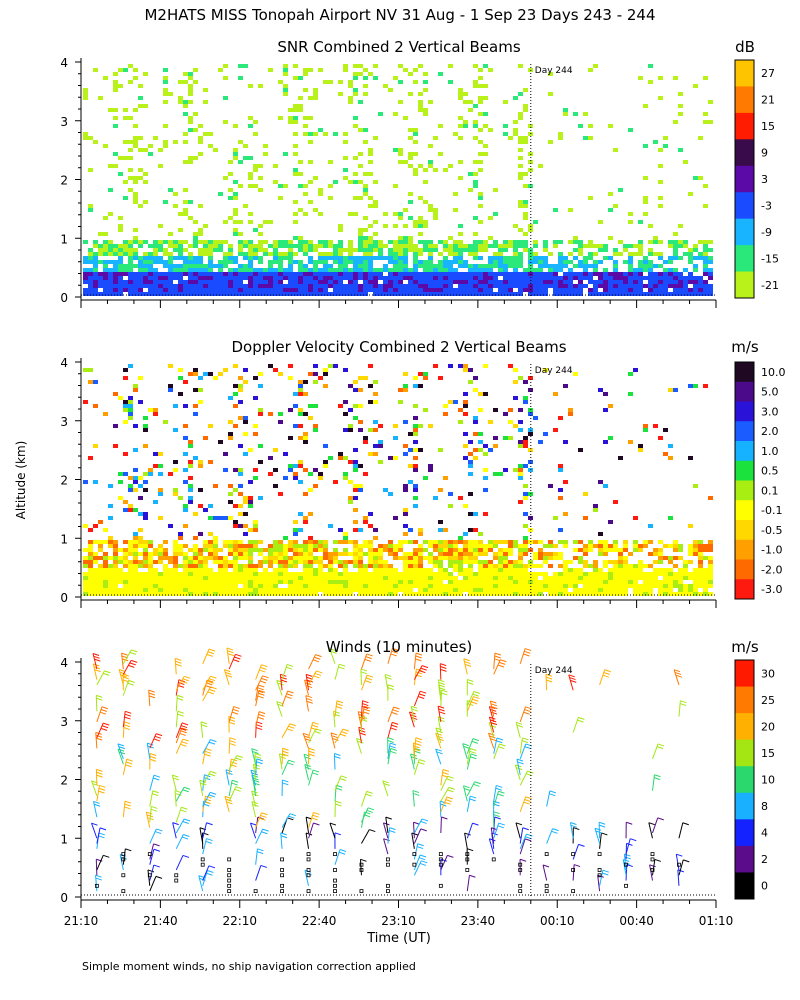  Describe the element at coordinates (771, 550) in the screenshot. I see `colorbar-label: -1.0` at that location.